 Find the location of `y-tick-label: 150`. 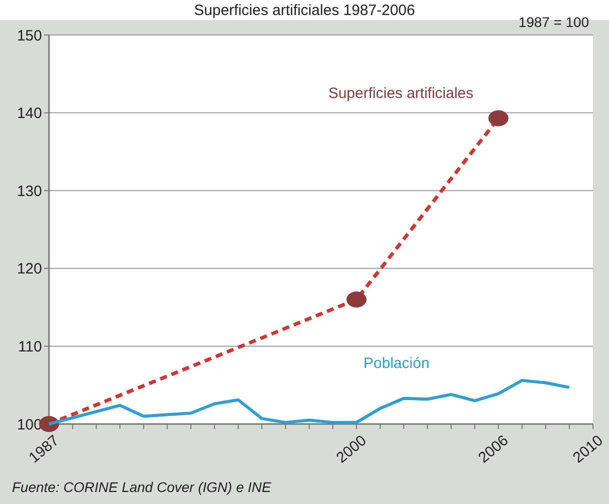

y-tick-label: 150 is located at coordinates (29, 35).